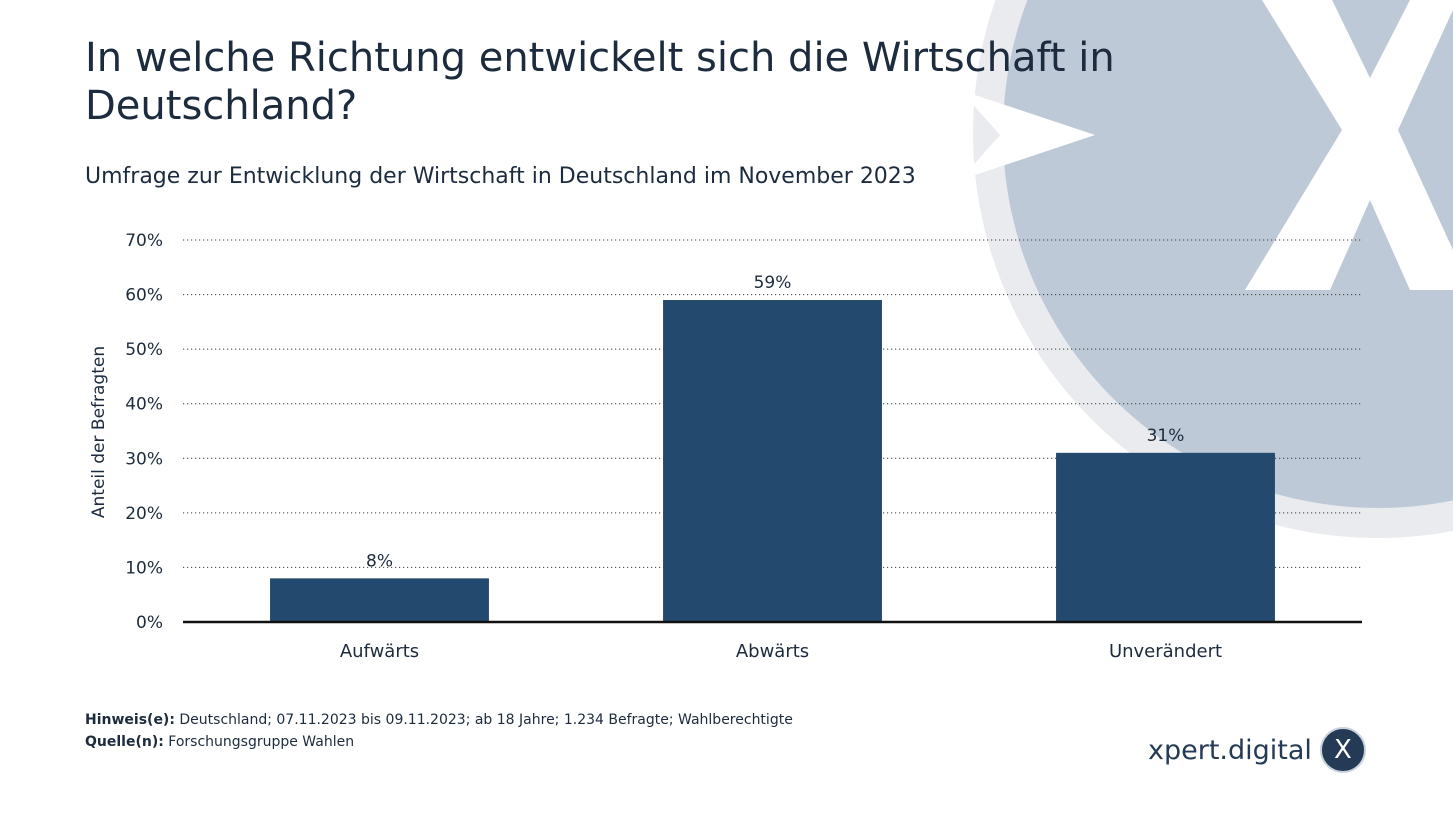 This screenshot has width=1453, height=818. I want to click on brand-name: xpert.digital, so click(1230, 750).